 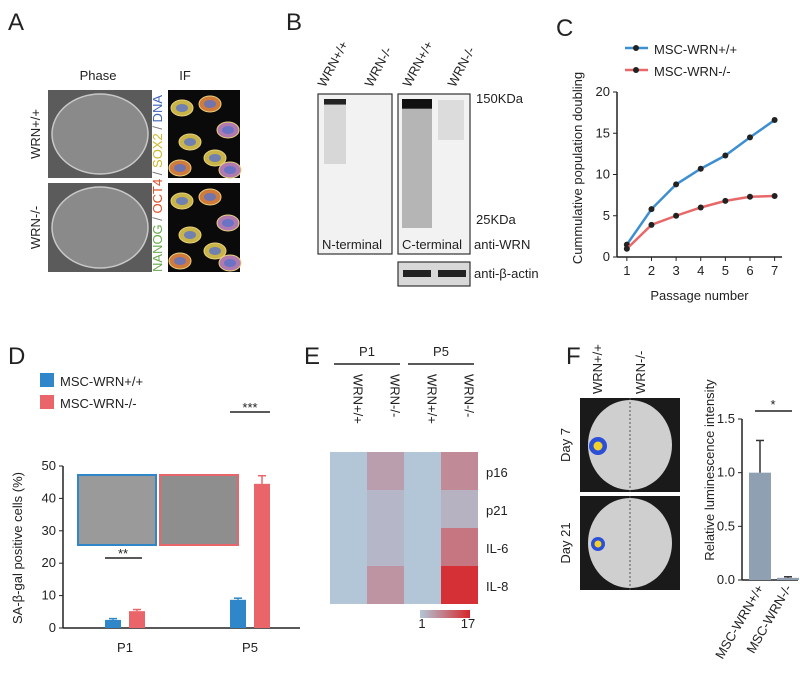 What do you see at coordinates (573, 356) in the screenshot?
I see `panel-letter: F` at bounding box center [573, 356].